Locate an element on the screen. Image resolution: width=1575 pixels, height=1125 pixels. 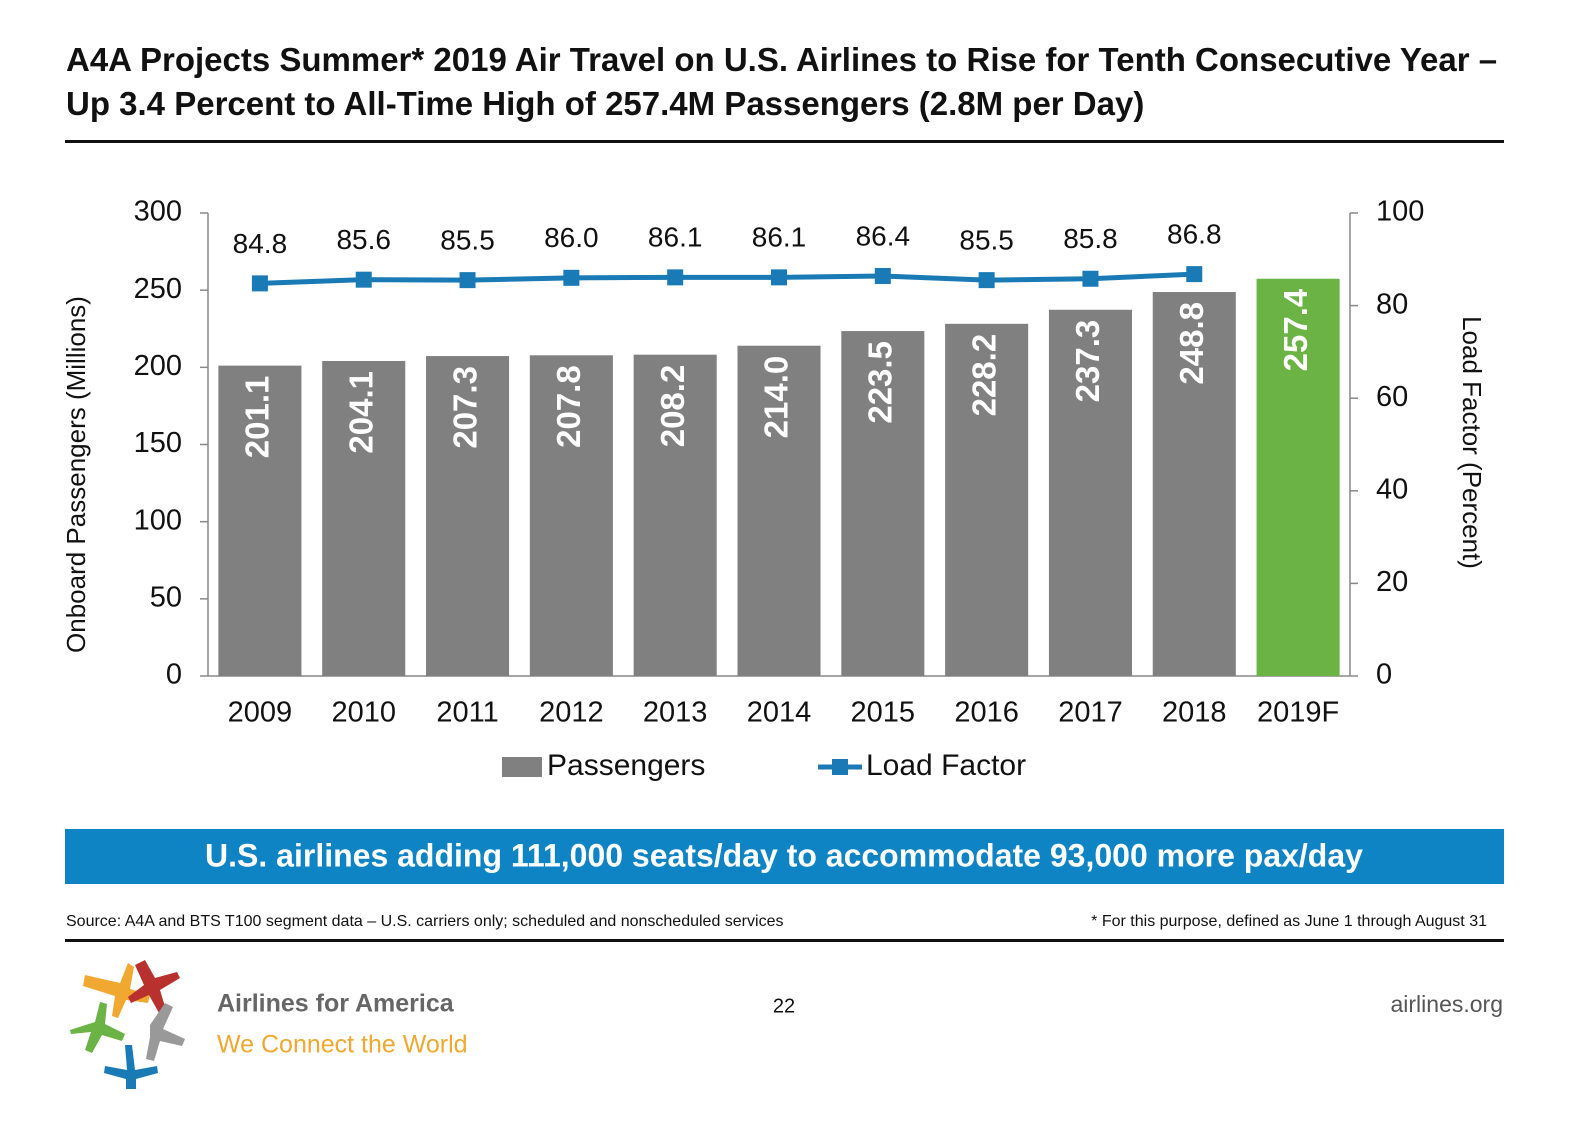
line-label: 86.0 is located at coordinates (571, 237).